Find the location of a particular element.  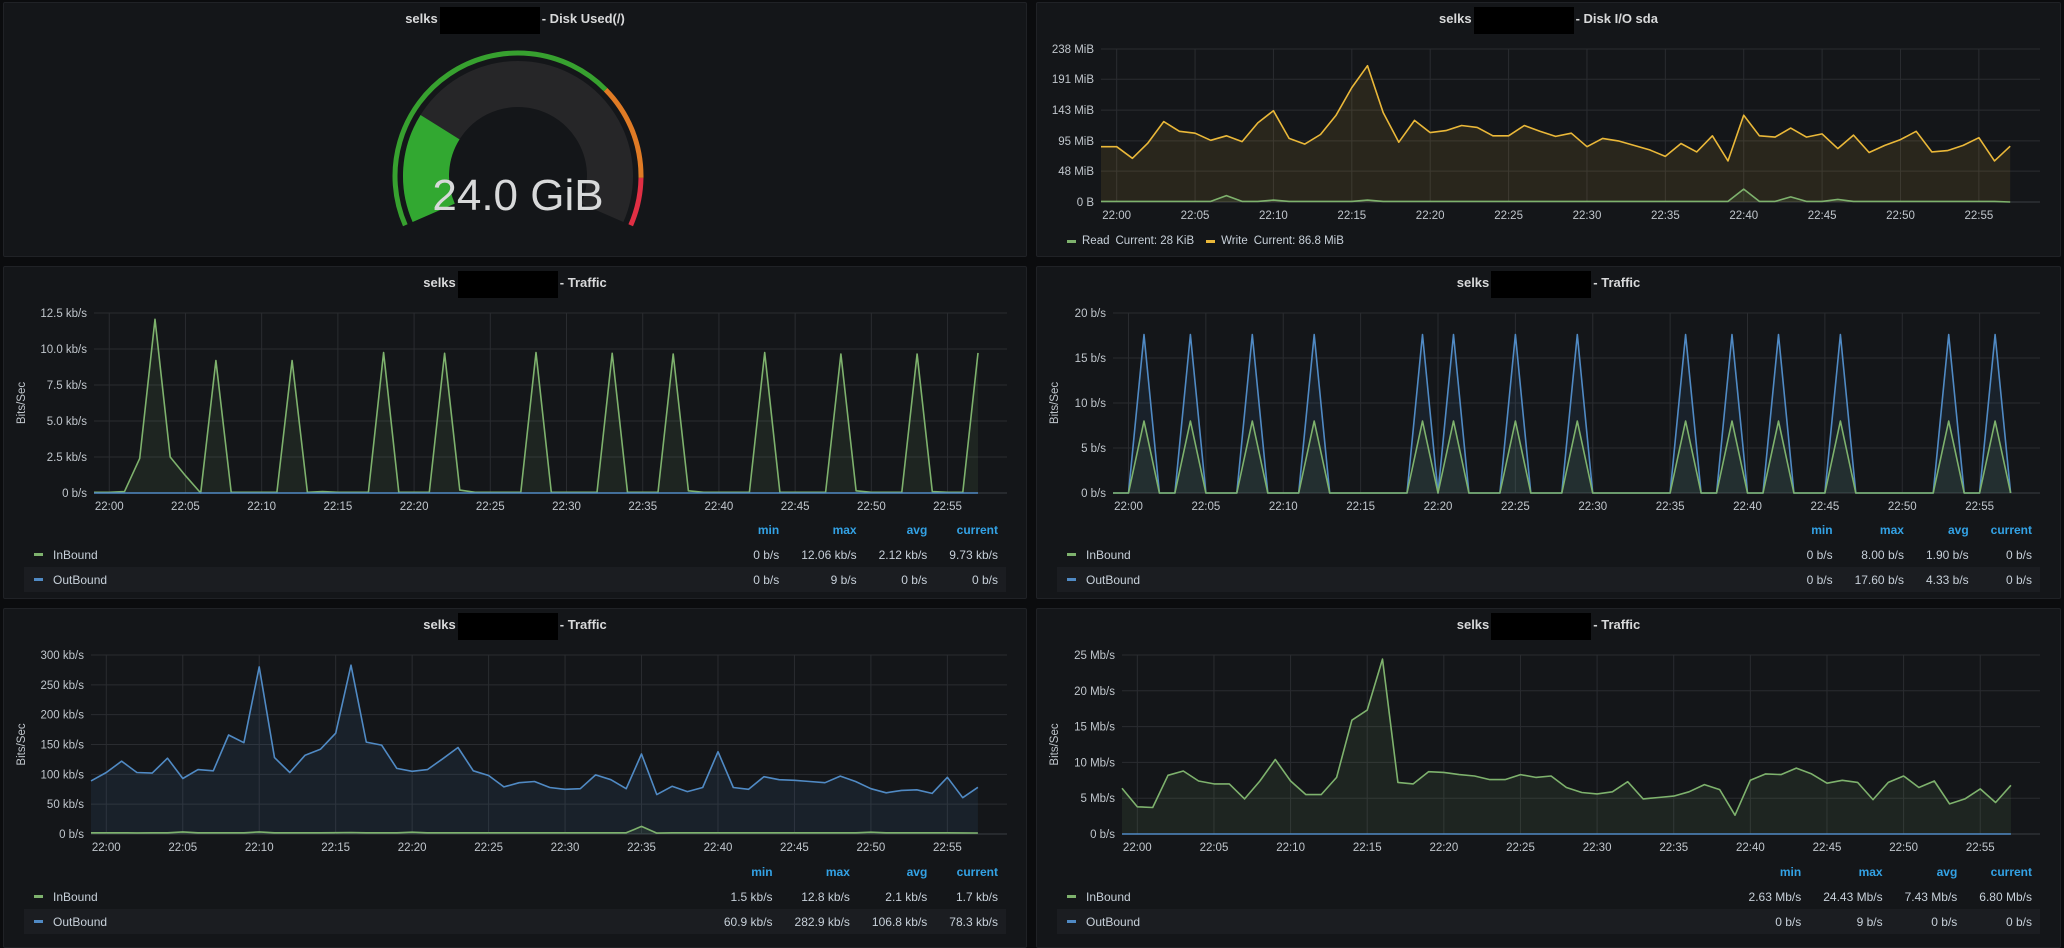

y-tick-label: 191 MiB is located at coordinates (1073, 80).